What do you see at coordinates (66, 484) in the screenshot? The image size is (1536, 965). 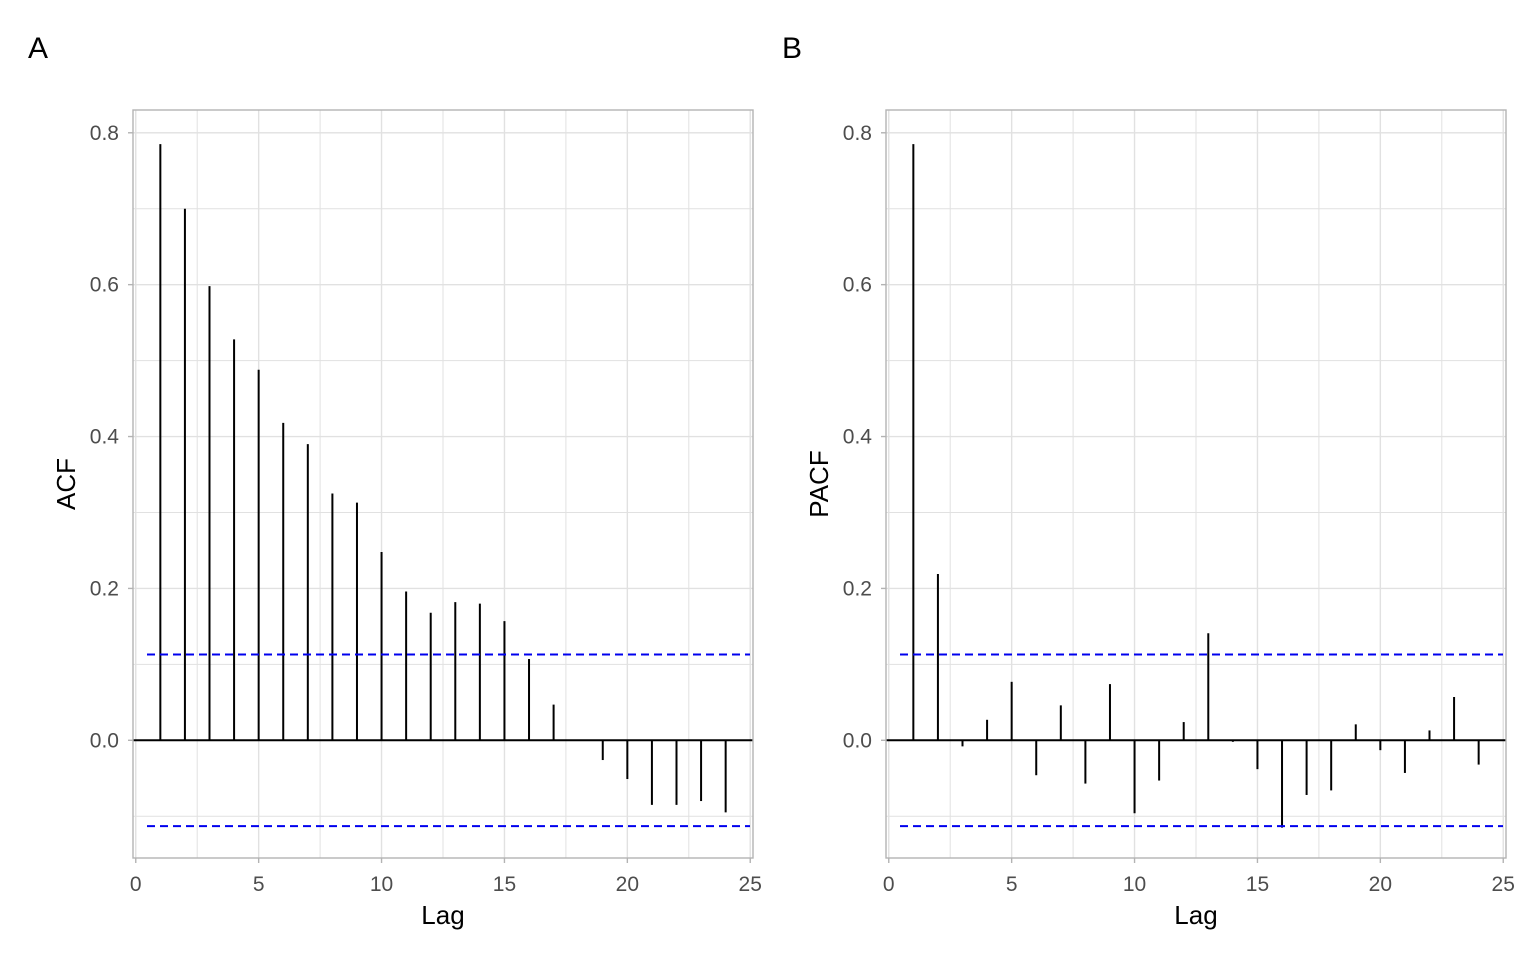 I see `acf-ylabel: ACF` at bounding box center [66, 484].